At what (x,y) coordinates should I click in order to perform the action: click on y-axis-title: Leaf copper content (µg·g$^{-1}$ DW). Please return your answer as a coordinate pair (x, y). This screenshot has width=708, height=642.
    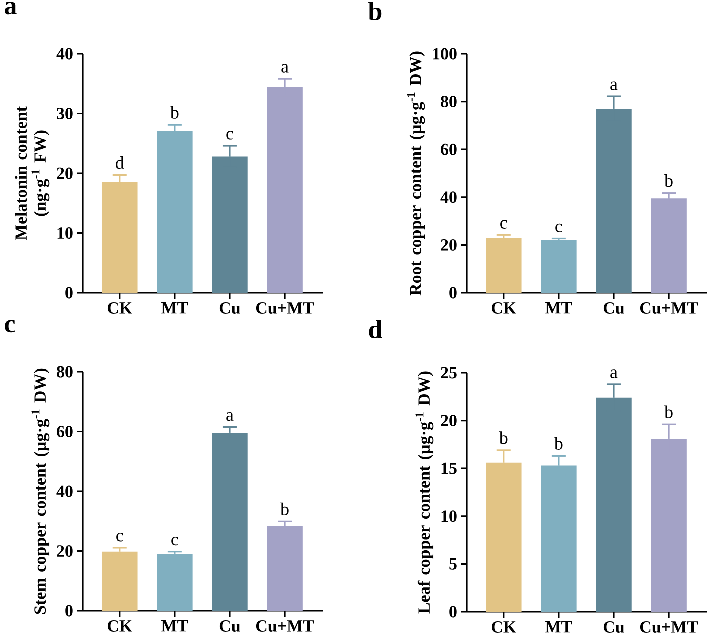
    Looking at the image, I should click on (425, 493).